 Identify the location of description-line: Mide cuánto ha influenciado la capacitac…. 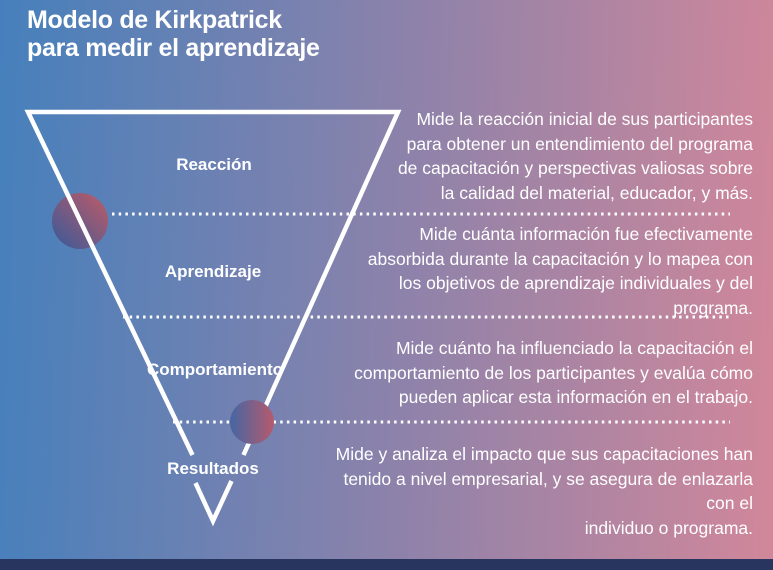
(574, 348).